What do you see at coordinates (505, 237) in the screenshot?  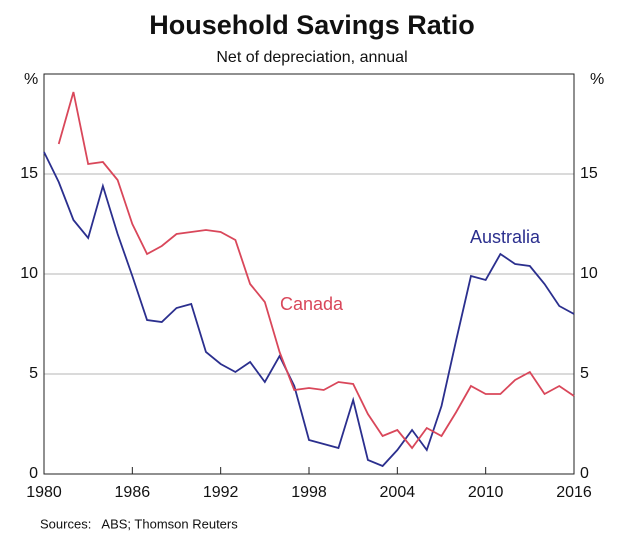 I see `series-label: Australia` at bounding box center [505, 237].